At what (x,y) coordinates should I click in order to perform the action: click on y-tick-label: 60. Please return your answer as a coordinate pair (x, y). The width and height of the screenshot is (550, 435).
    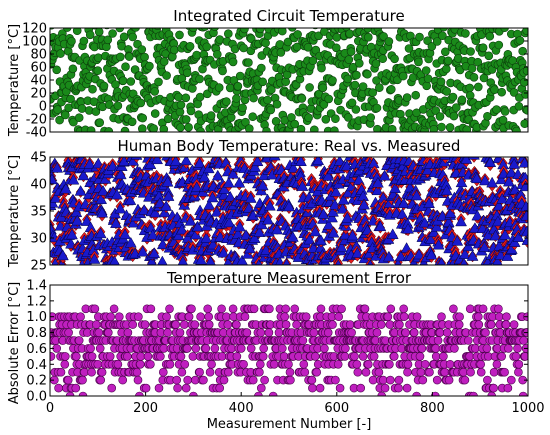
    Looking at the image, I should click on (38, 68).